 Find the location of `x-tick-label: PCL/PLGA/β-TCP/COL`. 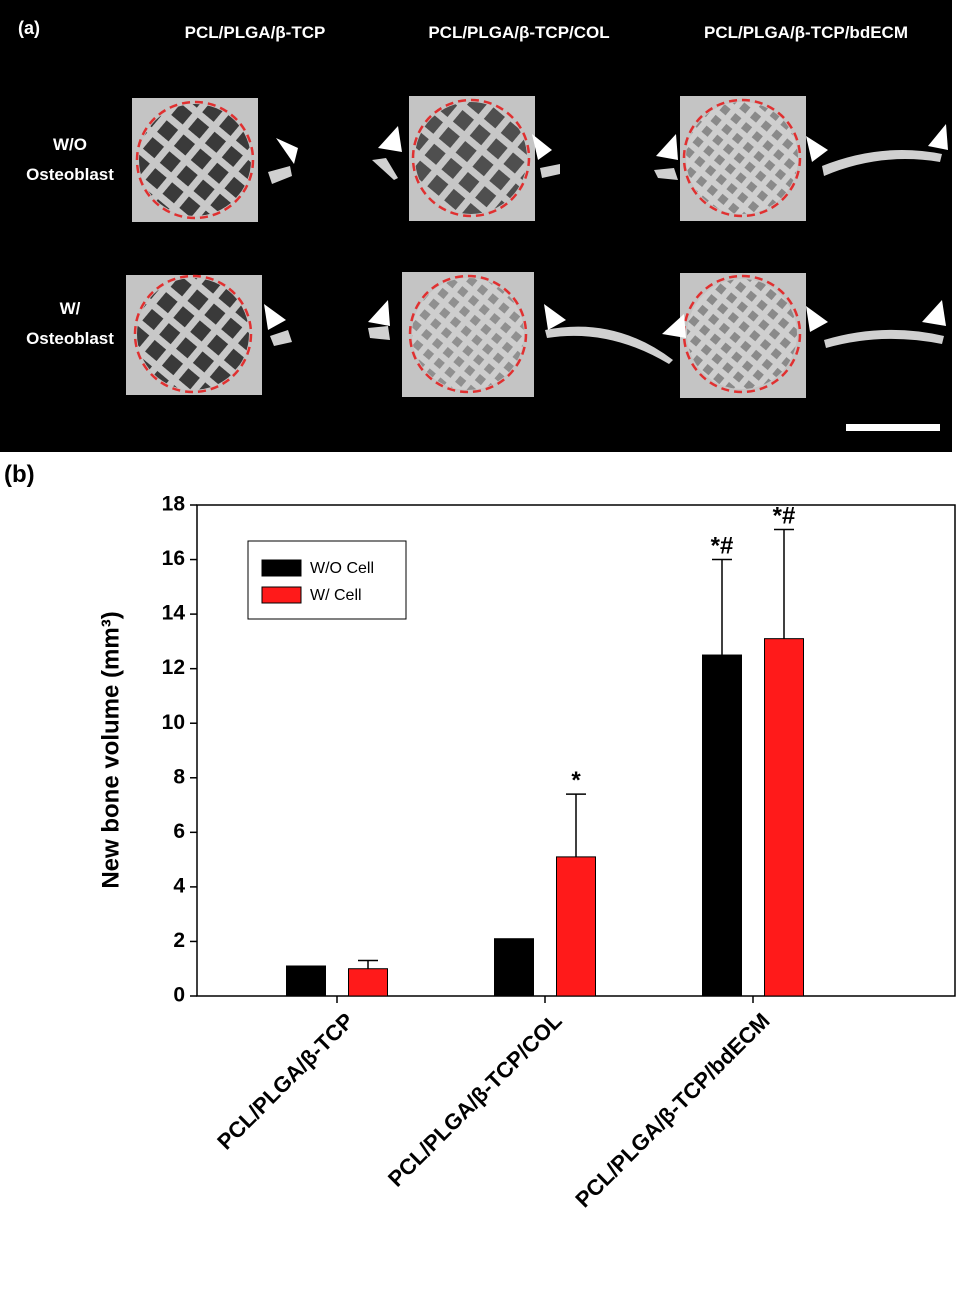

x-tick-label: PCL/PLGA/β-TCP/COL is located at coordinates (475, 1100).